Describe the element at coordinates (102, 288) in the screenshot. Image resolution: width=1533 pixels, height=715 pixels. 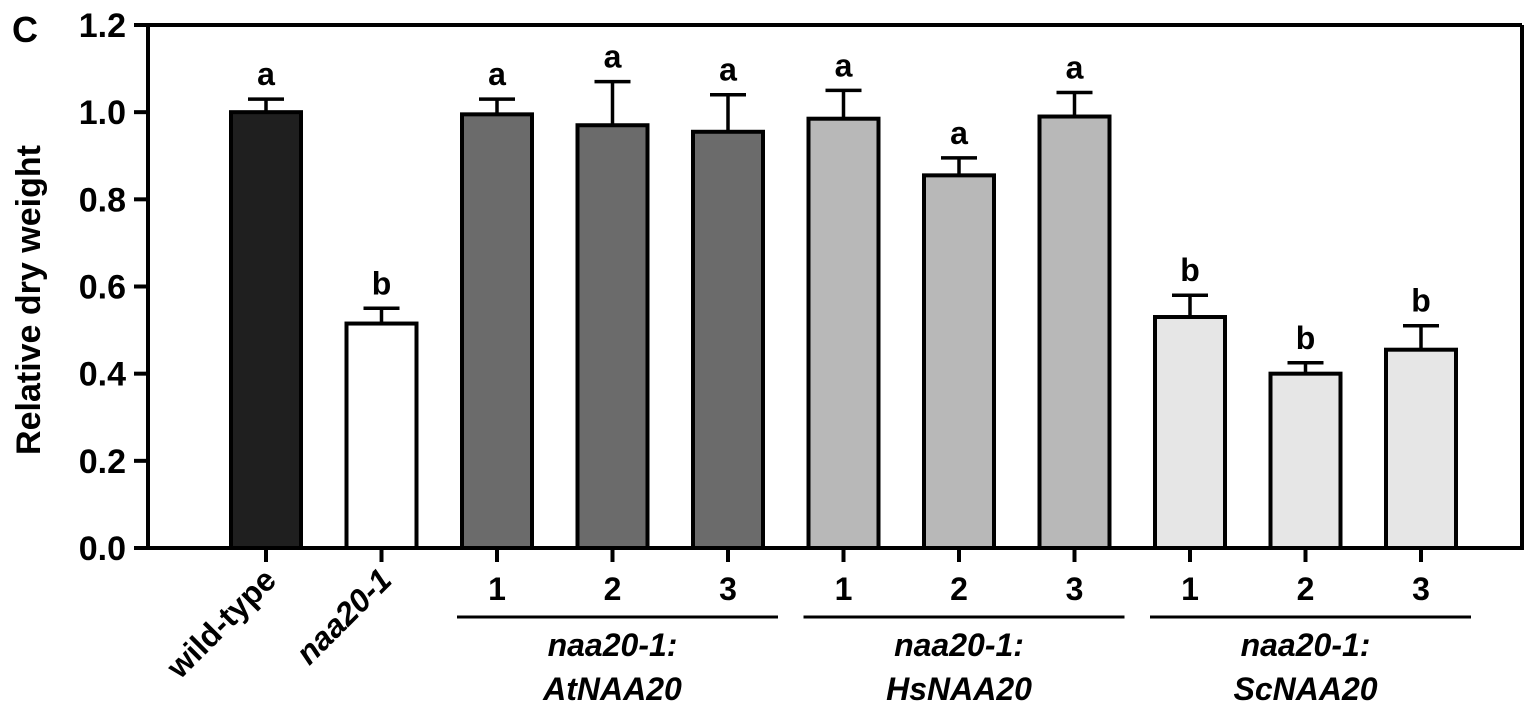
I see `y-tick-label: 0.6` at that location.